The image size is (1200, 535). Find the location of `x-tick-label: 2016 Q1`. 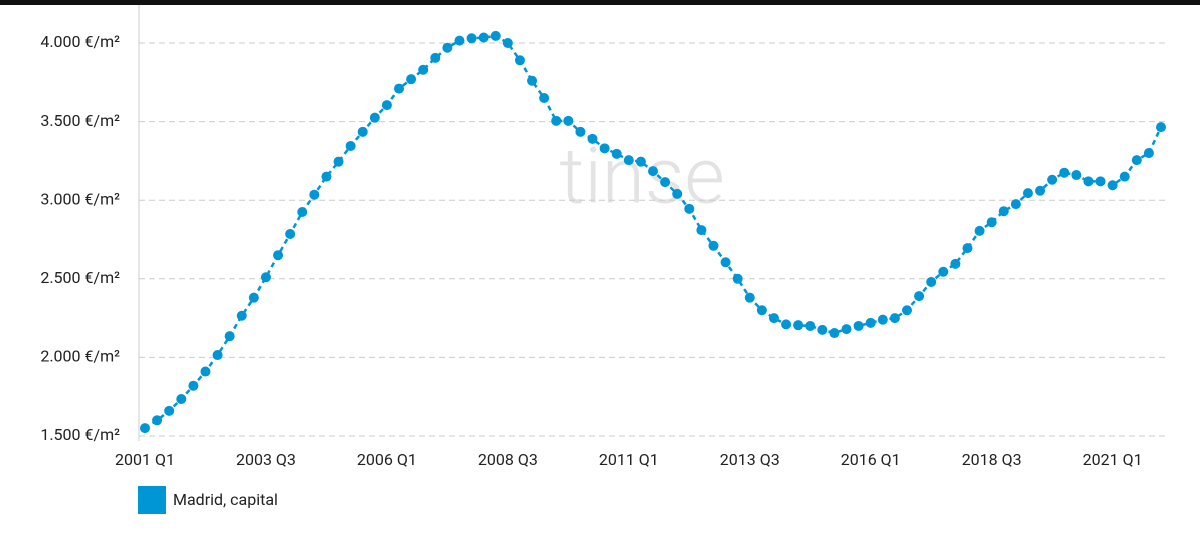

x-tick-label: 2016 Q1 is located at coordinates (871, 459).